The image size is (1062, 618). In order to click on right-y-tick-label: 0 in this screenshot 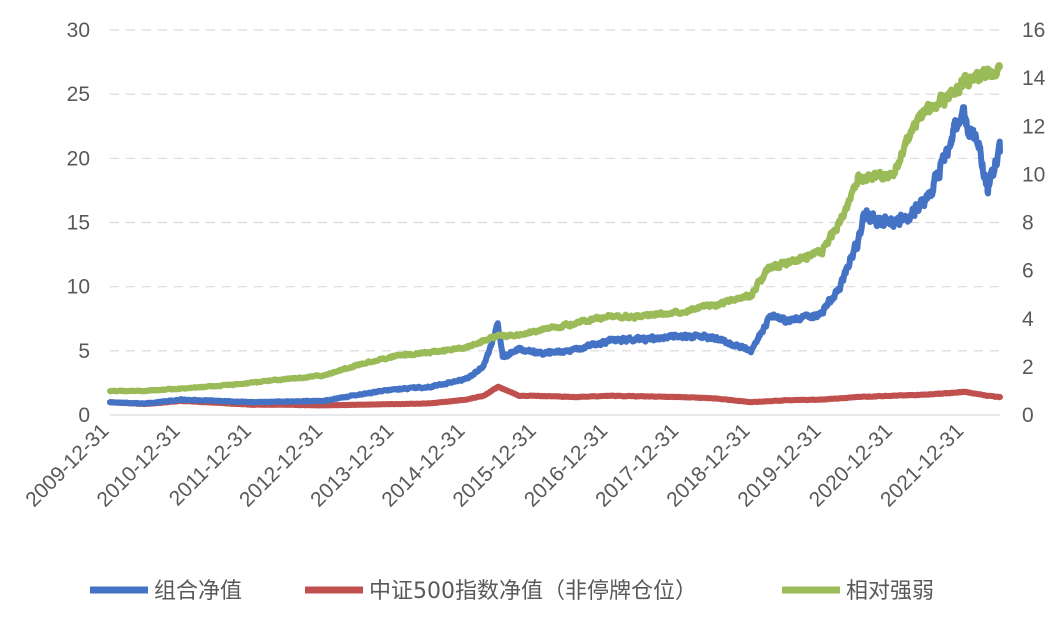, I will do `click(1028, 415)`.